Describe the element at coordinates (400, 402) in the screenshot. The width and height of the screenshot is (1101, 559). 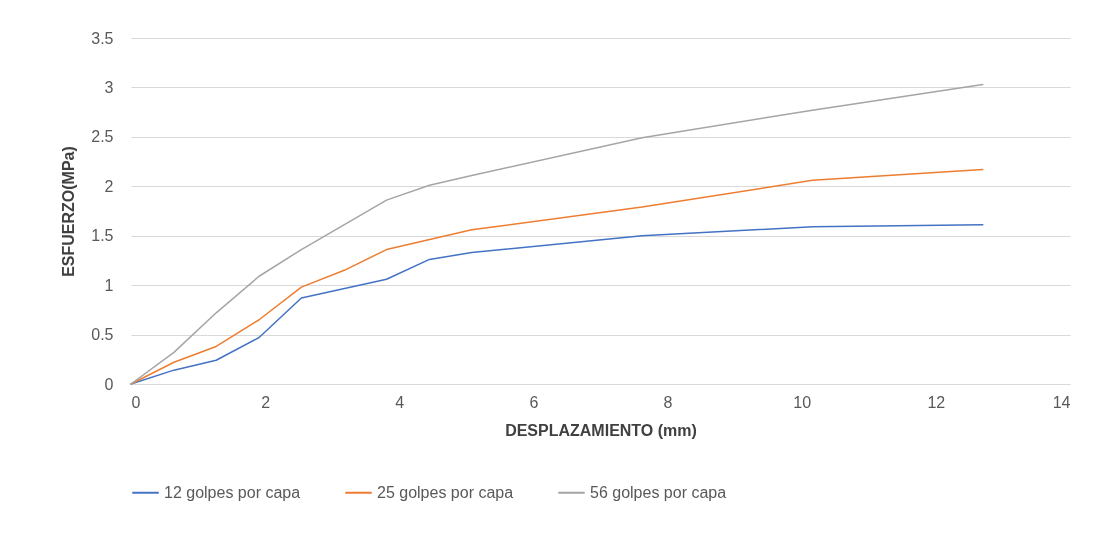
I see `x-tick-label: 4` at that location.